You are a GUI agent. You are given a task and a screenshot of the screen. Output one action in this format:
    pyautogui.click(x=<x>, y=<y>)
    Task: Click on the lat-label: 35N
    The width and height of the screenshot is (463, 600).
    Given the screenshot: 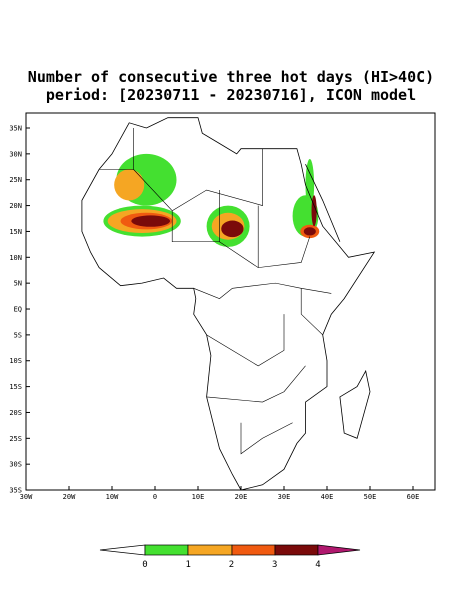 What is the action you would take?
    pyautogui.click(x=15, y=129)
    